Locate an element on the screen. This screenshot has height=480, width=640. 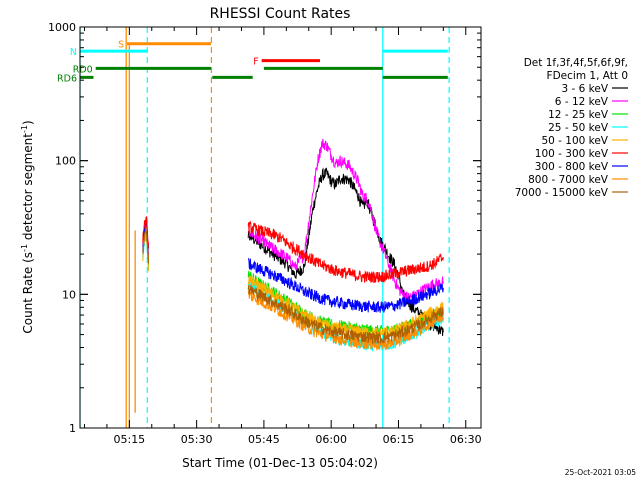
legend-entry-3: 25 - 50 keV is located at coordinates (578, 128).